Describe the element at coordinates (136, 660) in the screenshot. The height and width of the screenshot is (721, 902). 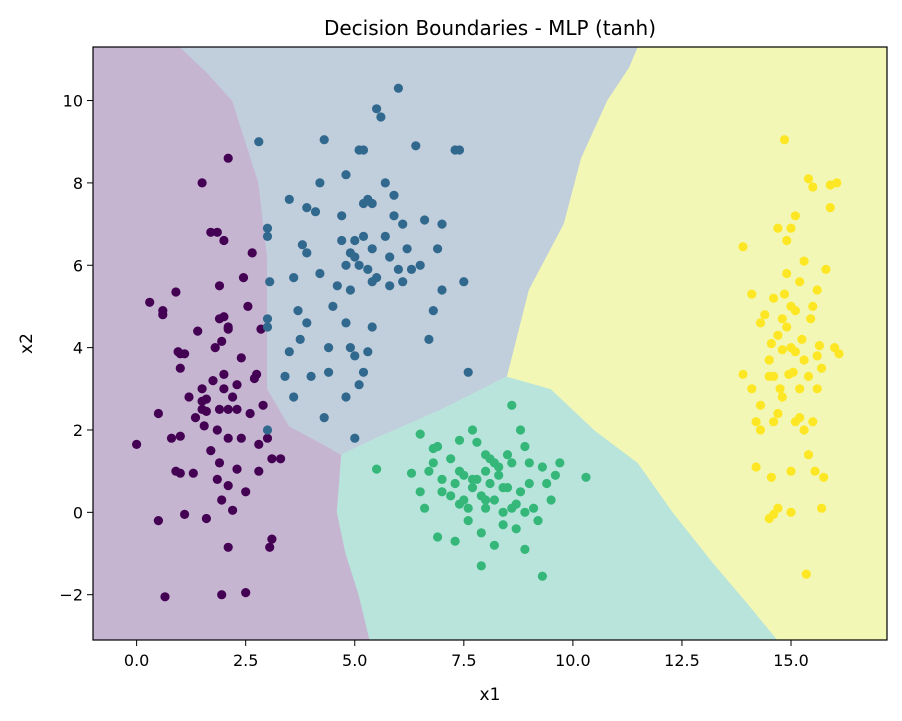
I see `x-tick-label: 0.0` at that location.